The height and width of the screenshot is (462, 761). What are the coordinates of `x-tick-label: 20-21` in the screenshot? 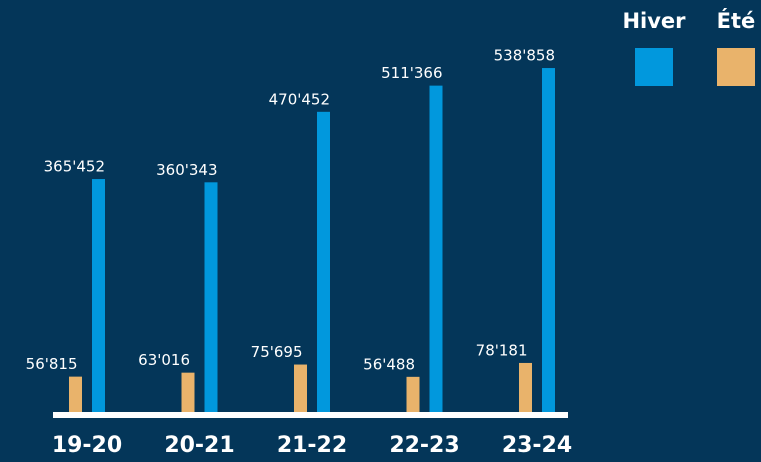 It's located at (199, 445).